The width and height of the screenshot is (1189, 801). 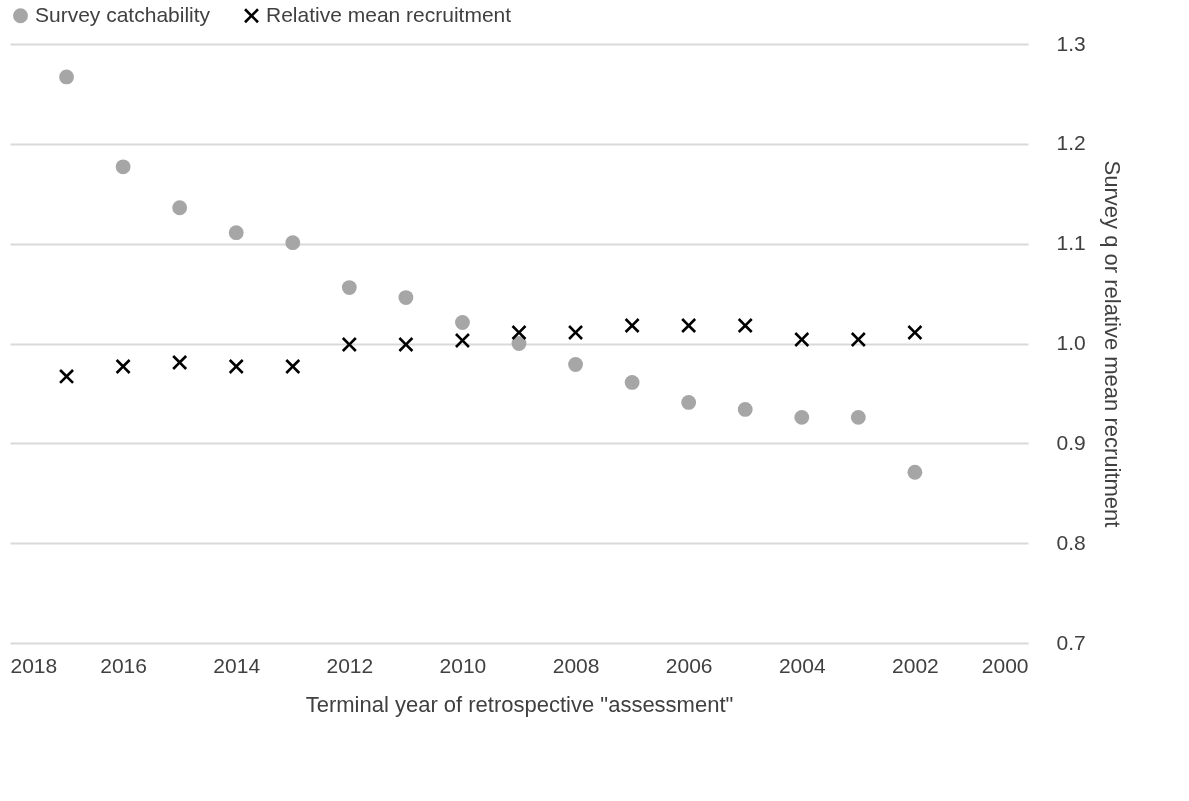 What do you see at coordinates (1071, 243) in the screenshot?
I see `y-tick-label: 1.1` at bounding box center [1071, 243].